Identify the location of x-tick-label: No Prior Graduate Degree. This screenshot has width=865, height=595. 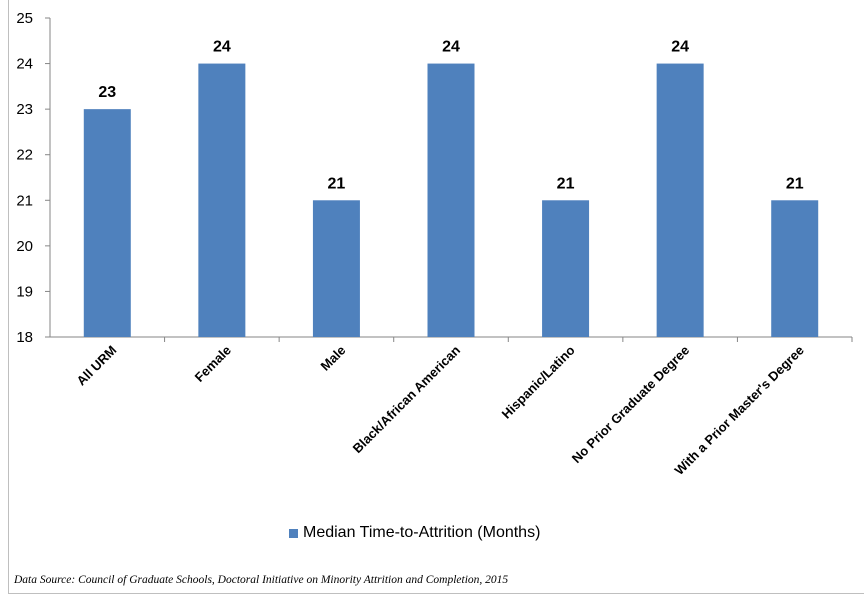
(631, 405).